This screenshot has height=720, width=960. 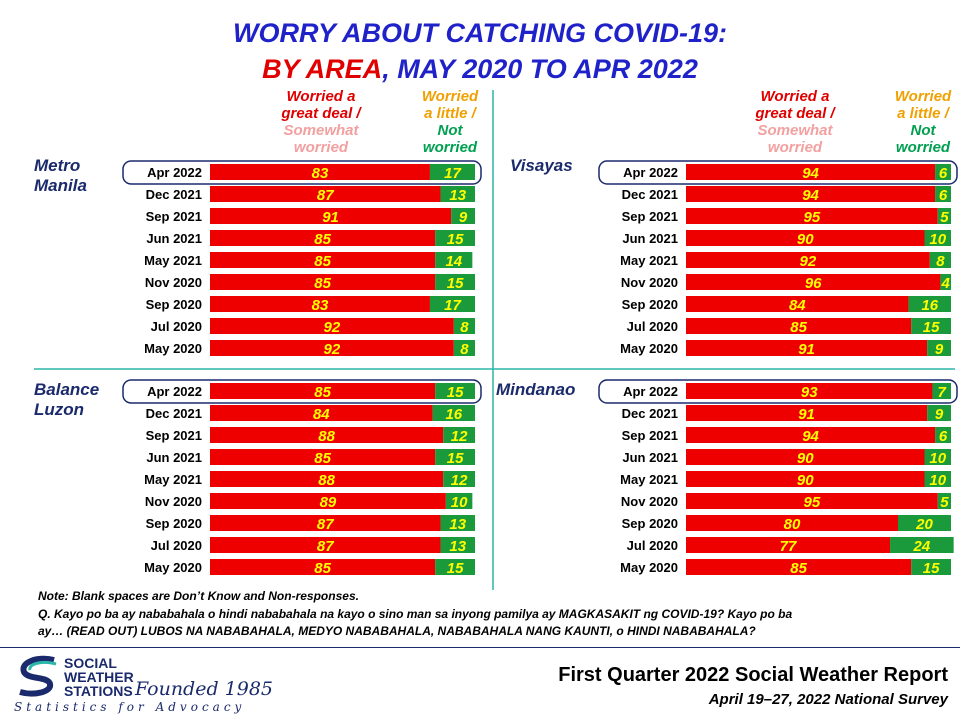 I want to click on region-label-metro-manila: Metro Manila, so click(x=60, y=175).